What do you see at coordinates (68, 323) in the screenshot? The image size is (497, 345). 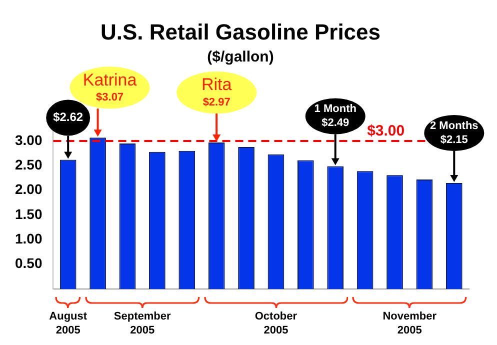 I see `text: August 2005` at bounding box center [68, 323].